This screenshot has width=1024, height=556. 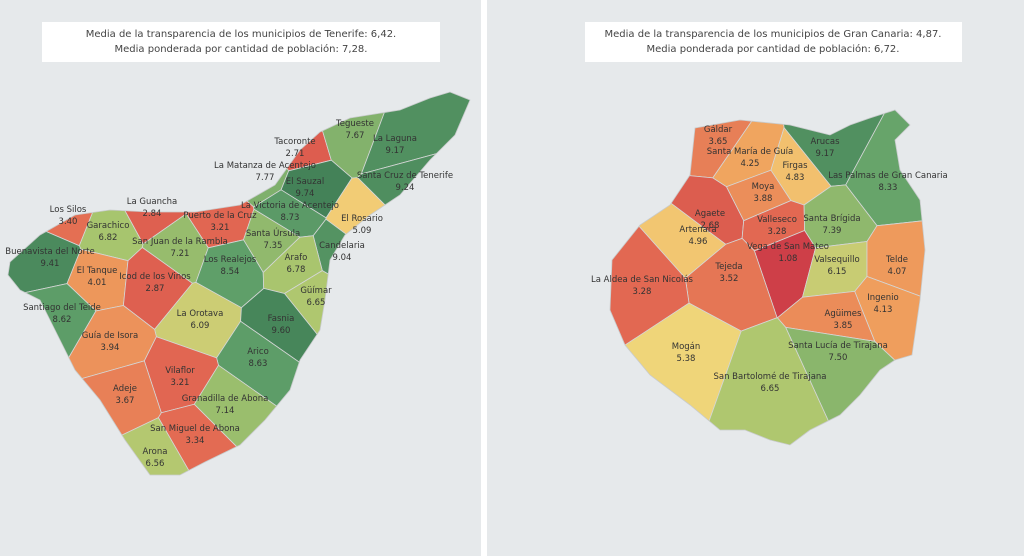 I want to click on municipality-value: 4.07, so click(x=897, y=272).